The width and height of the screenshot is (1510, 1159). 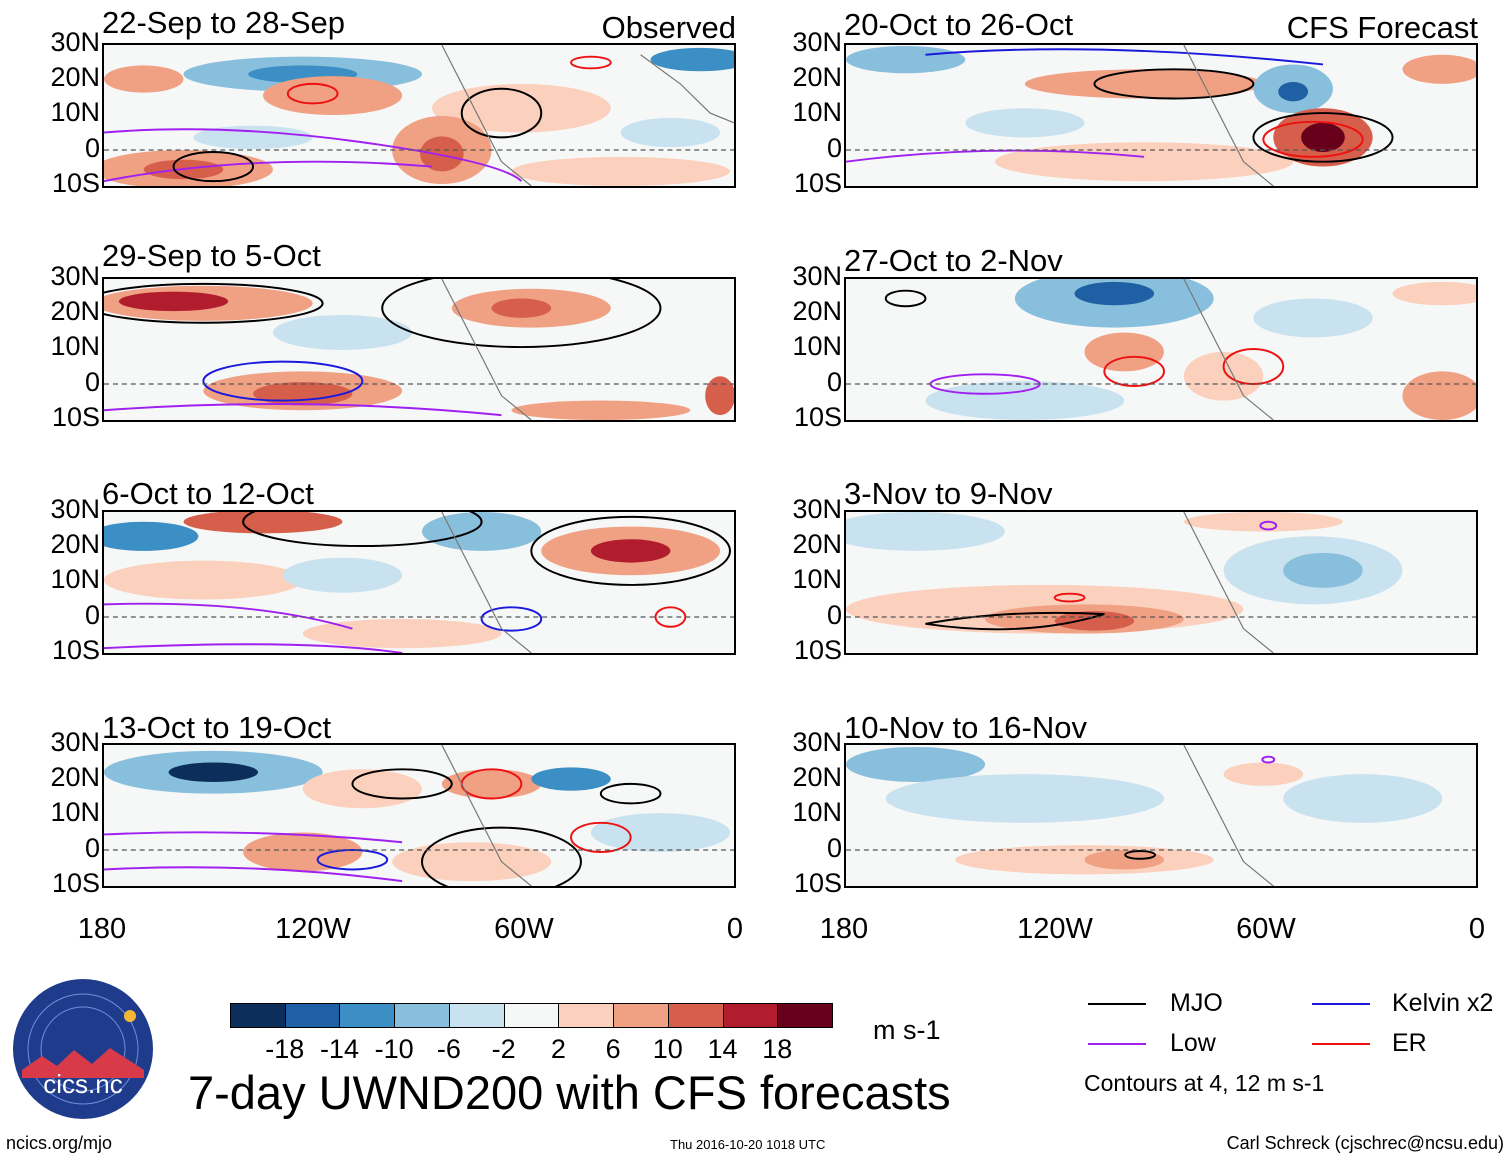 What do you see at coordinates (948, 493) in the screenshot?
I see `panel-title: 3-Nov to 9-Nov` at bounding box center [948, 493].